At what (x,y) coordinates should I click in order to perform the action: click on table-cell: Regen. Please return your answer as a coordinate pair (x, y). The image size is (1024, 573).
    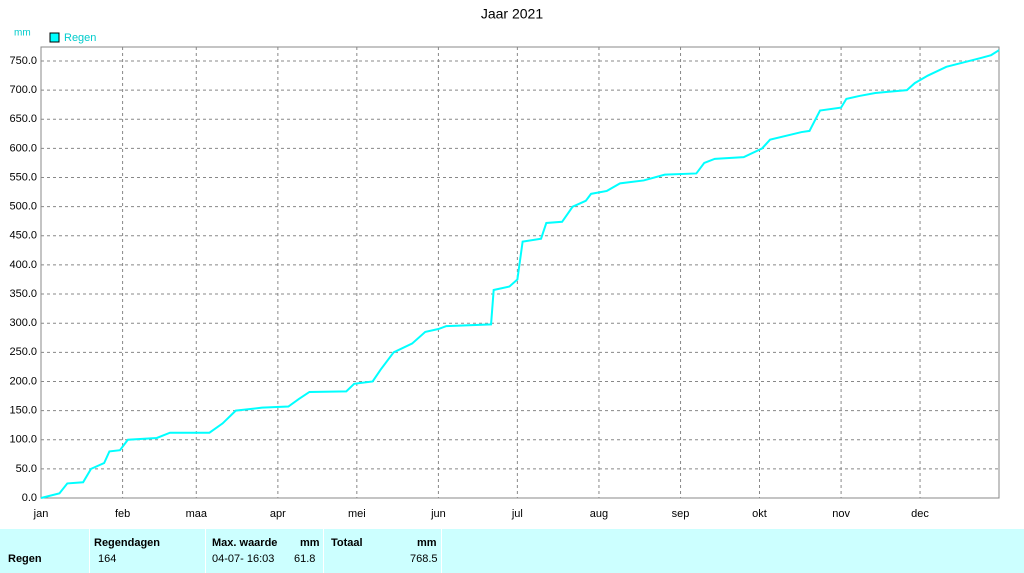
    Looking at the image, I should click on (45, 551).